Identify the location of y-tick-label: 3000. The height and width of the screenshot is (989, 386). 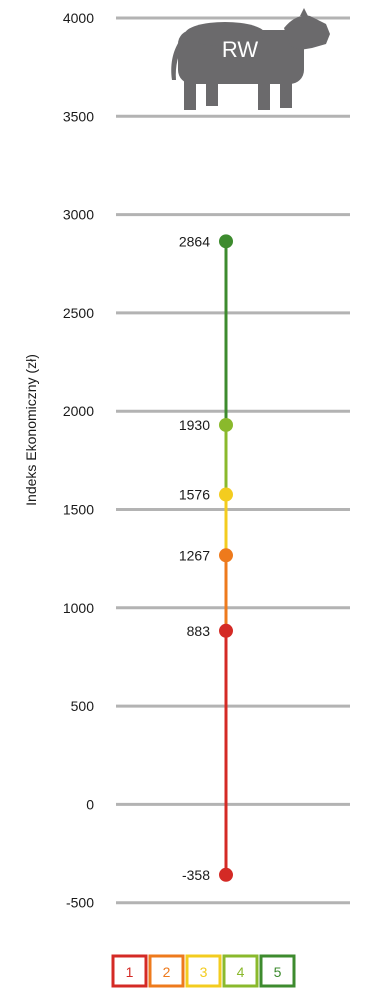
(78, 215).